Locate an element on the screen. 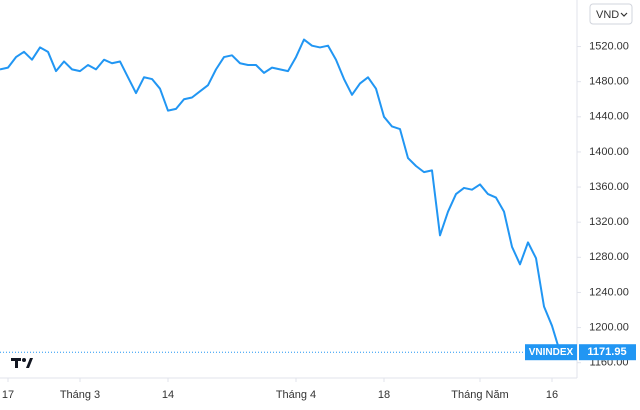  x-tick-label: 18 is located at coordinates (384, 395).